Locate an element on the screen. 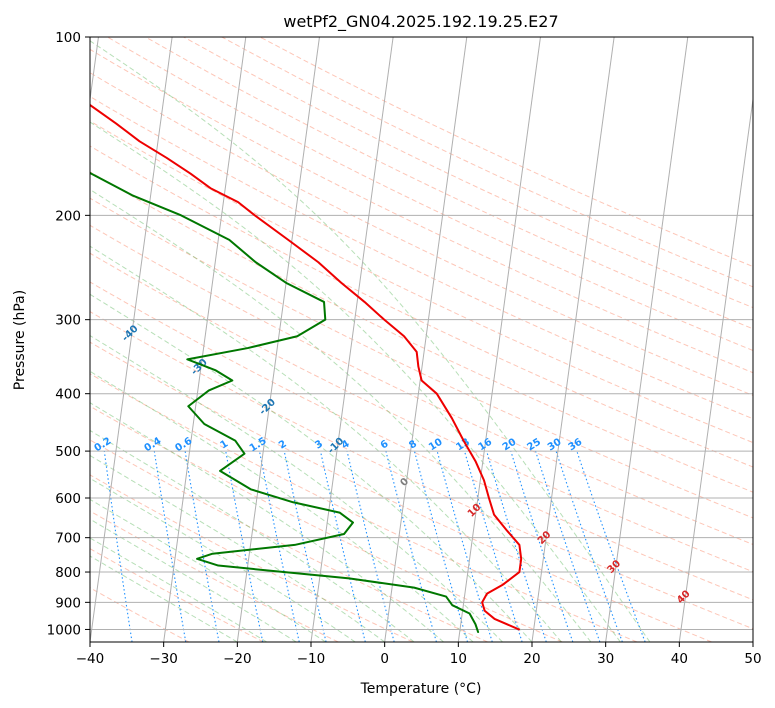 Image resolution: width=775 pixels, height=708 pixels. y-tick-label: 800 is located at coordinates (68, 573).